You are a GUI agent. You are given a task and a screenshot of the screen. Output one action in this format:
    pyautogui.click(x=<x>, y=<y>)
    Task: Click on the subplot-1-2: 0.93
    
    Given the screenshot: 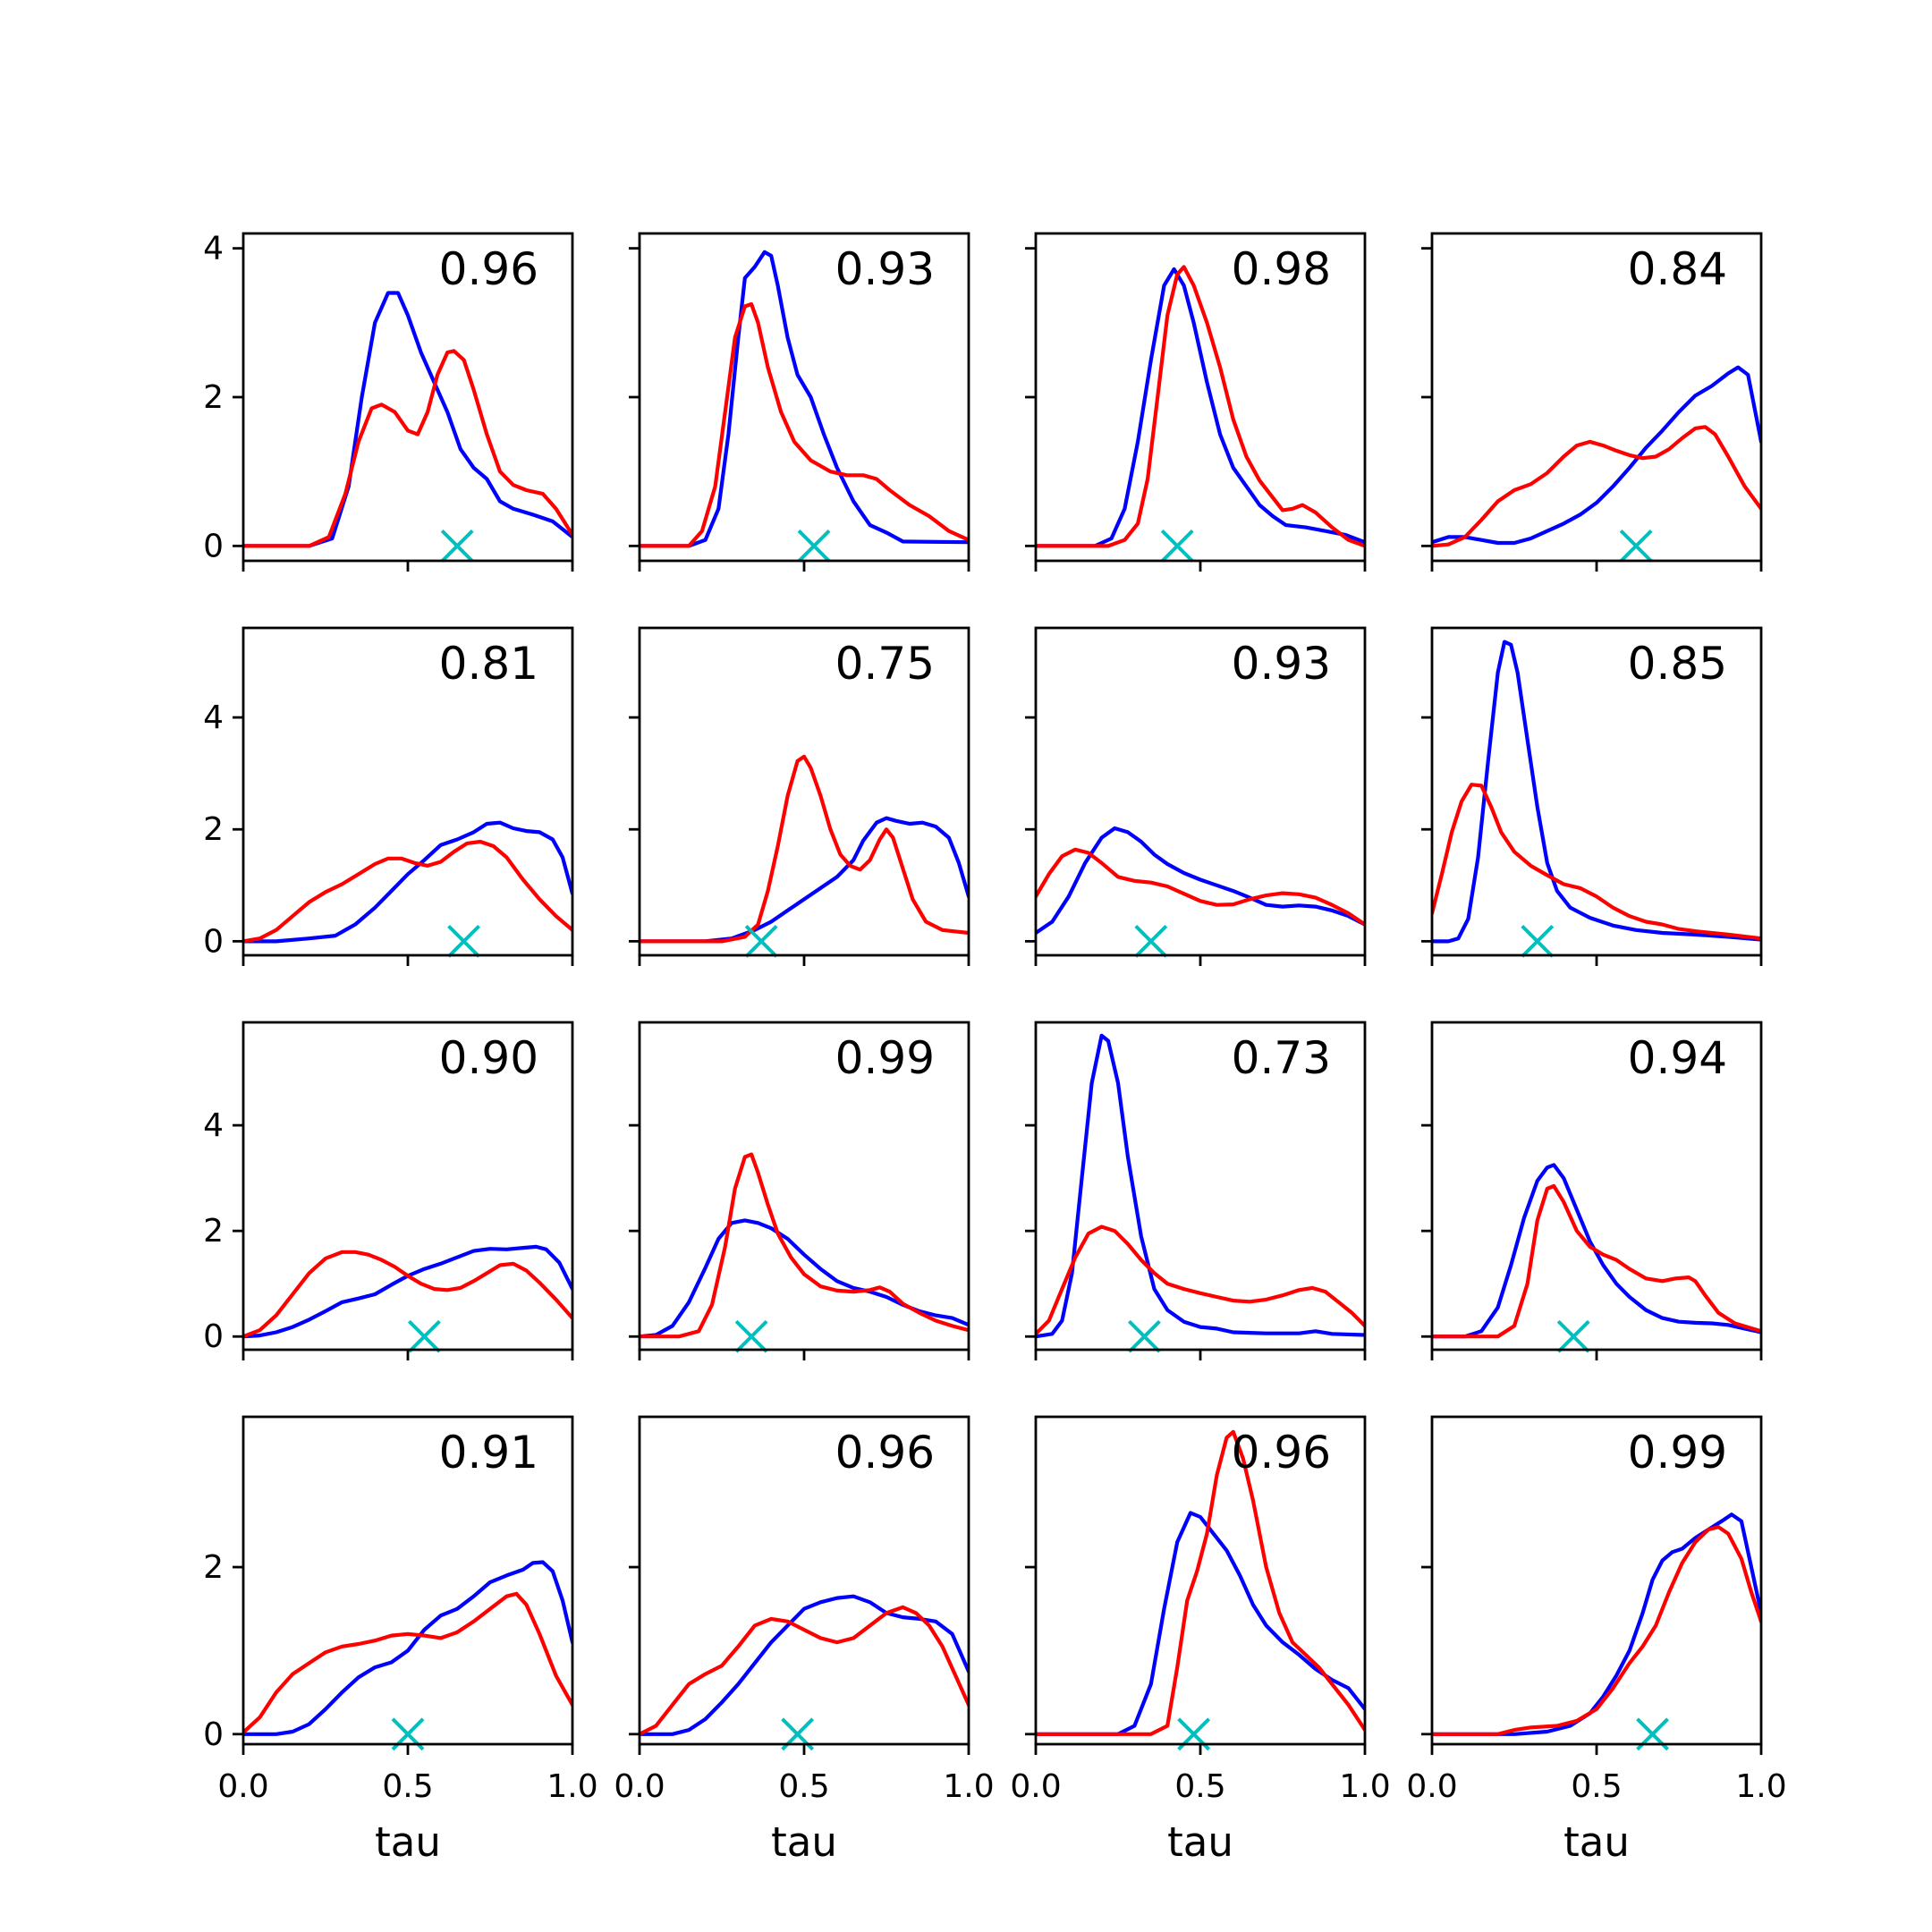 What is the action you would take?
    pyautogui.click(x=799, y=402)
    